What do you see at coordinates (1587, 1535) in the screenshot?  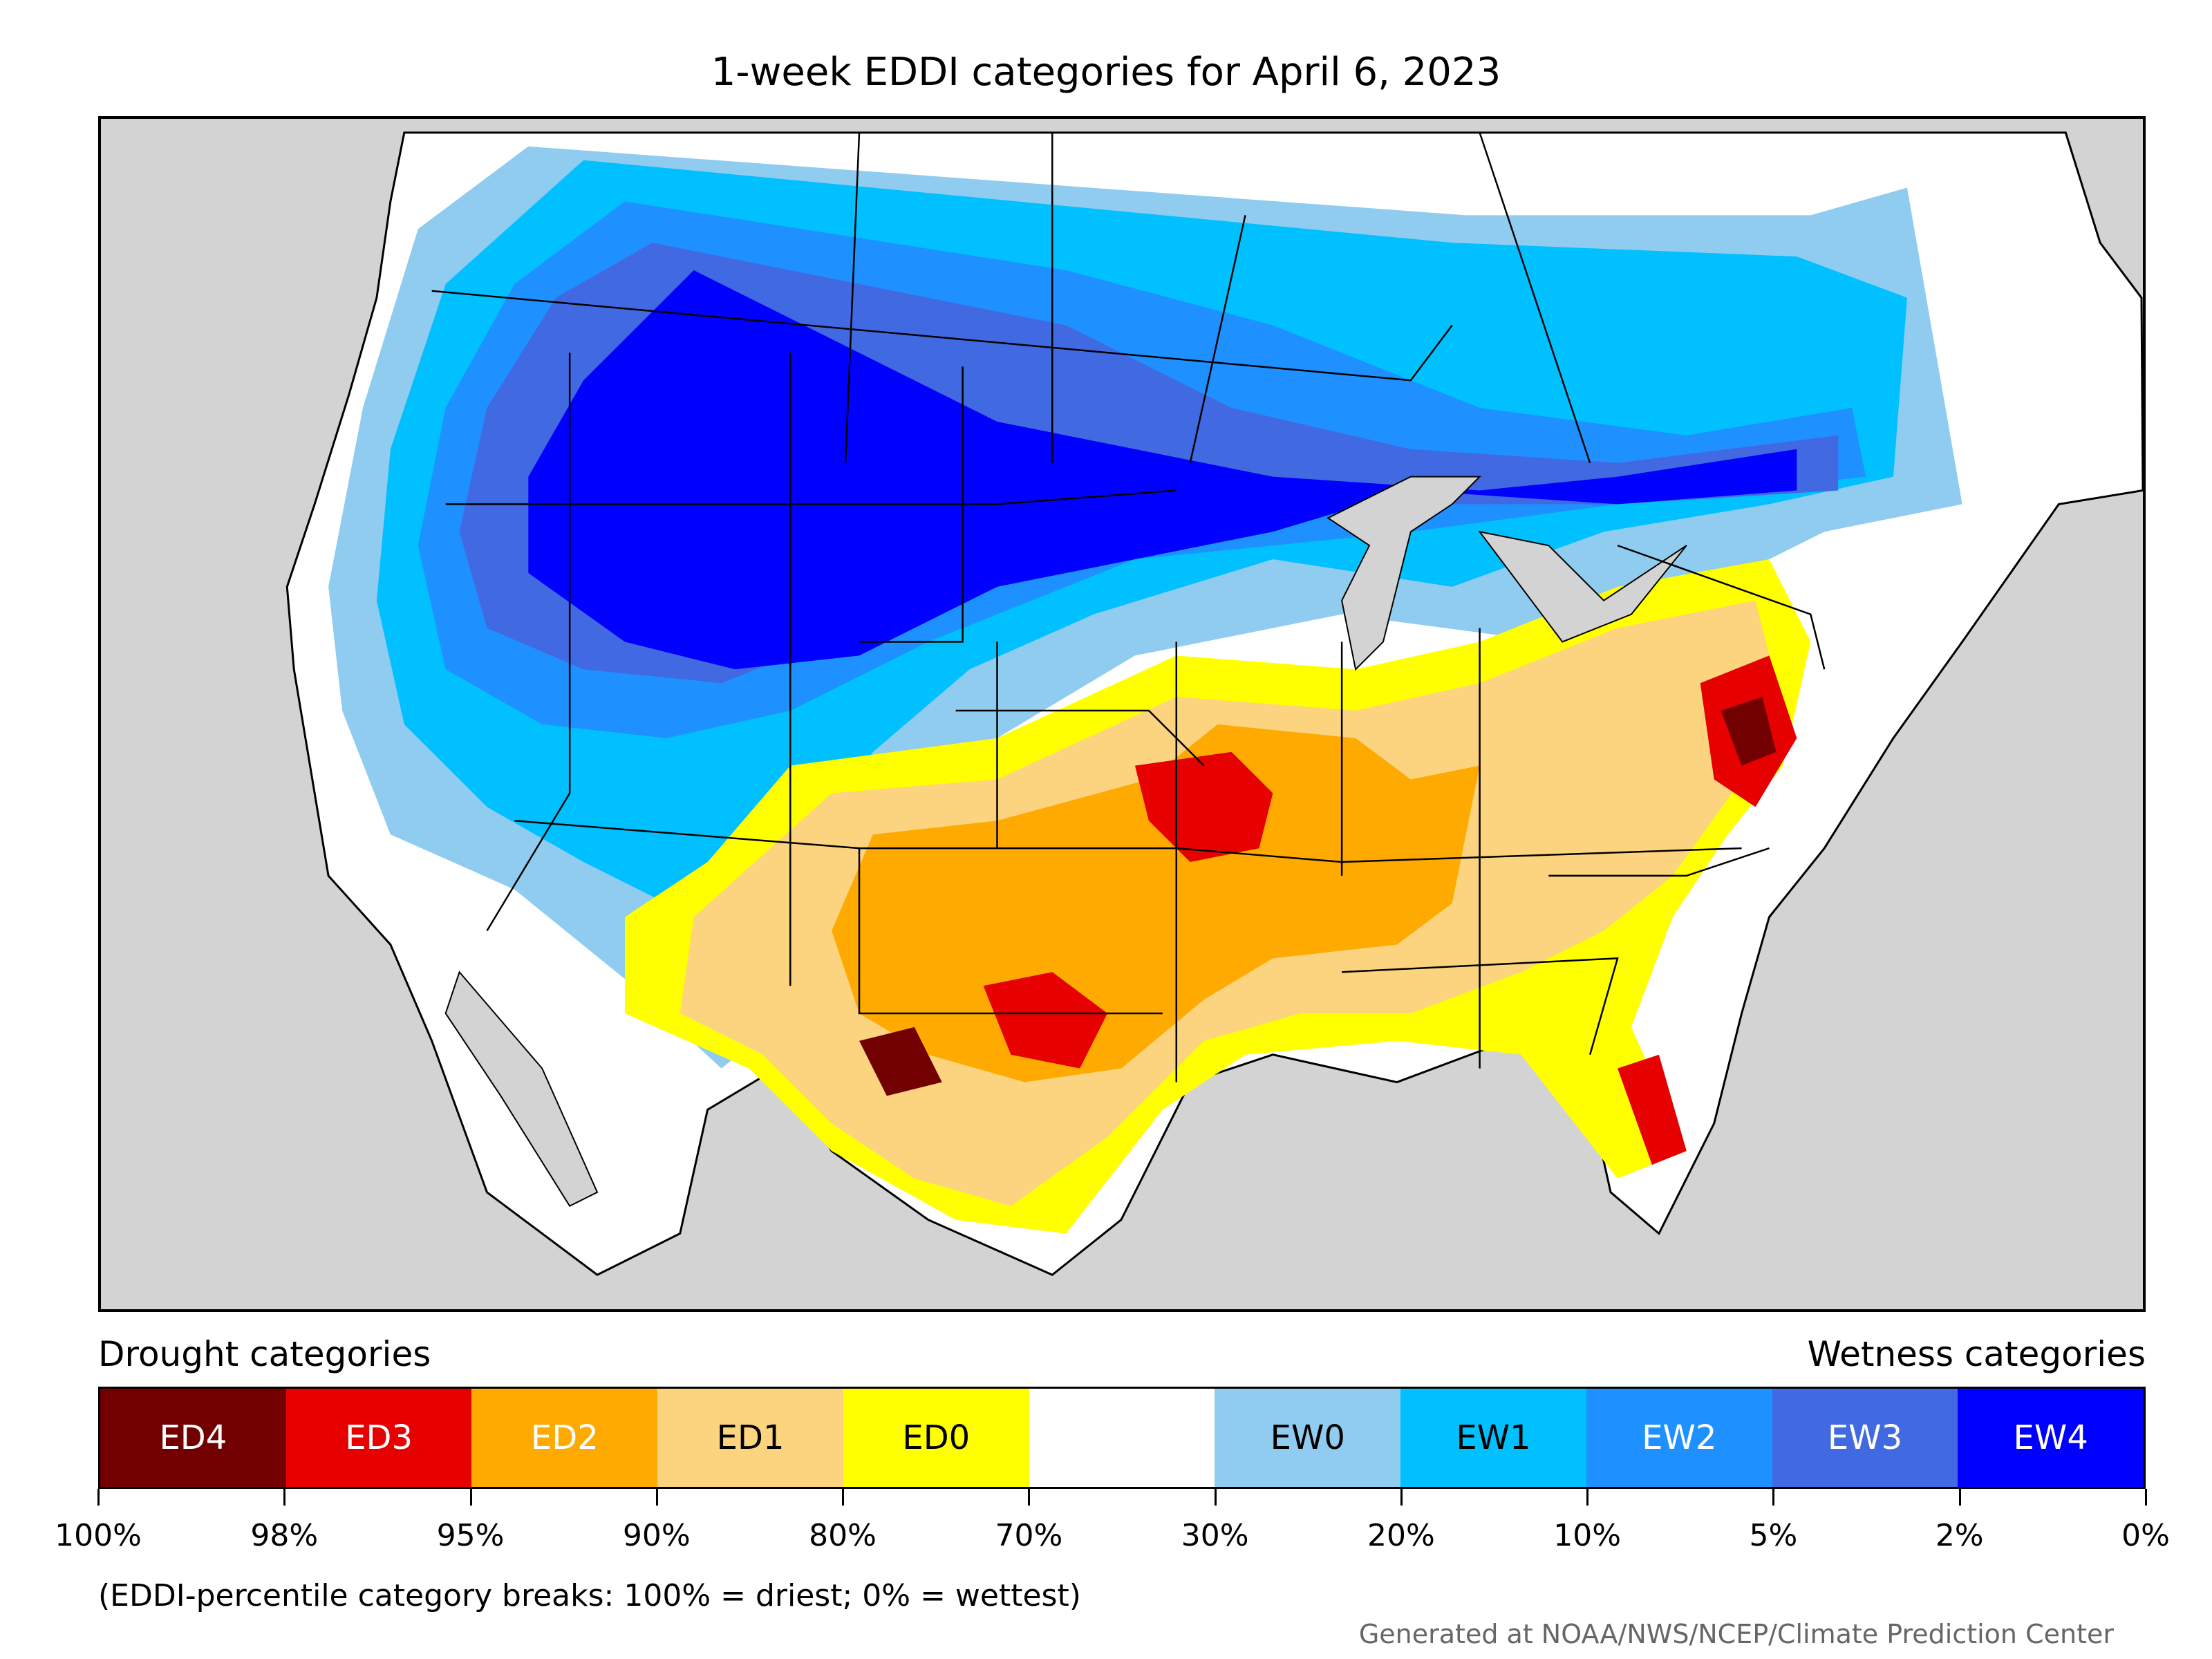 I see `colorbar-tick-label: 10%` at bounding box center [1587, 1535].